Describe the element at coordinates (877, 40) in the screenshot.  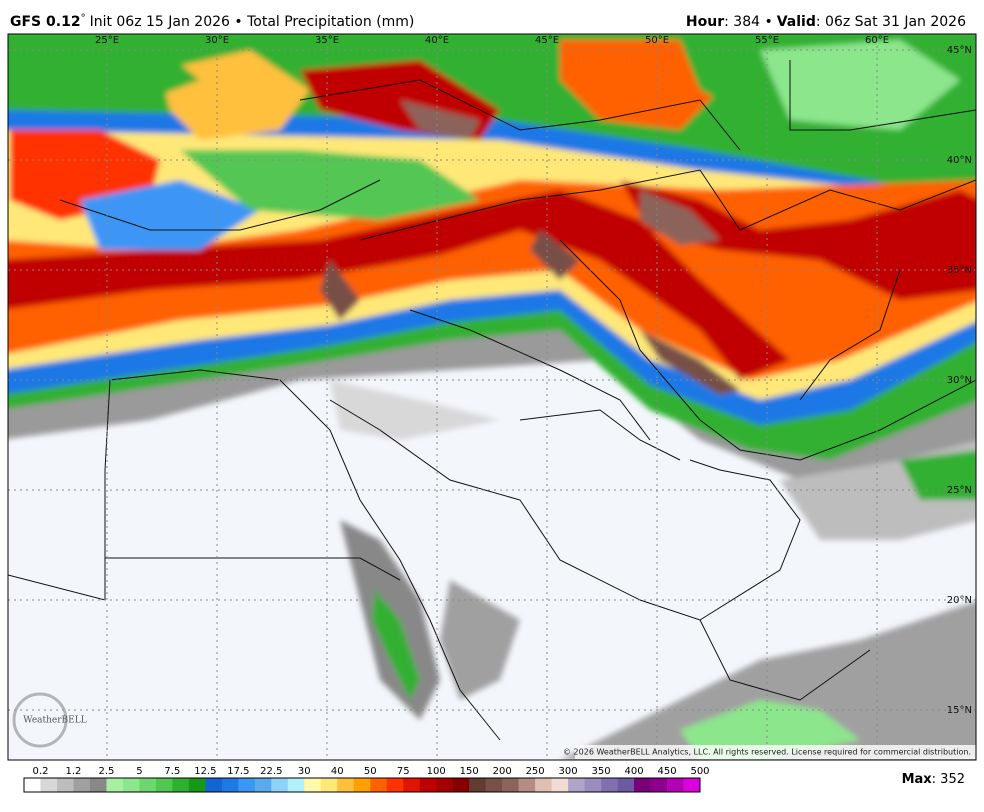
I see `lon-label: 60°E` at that location.